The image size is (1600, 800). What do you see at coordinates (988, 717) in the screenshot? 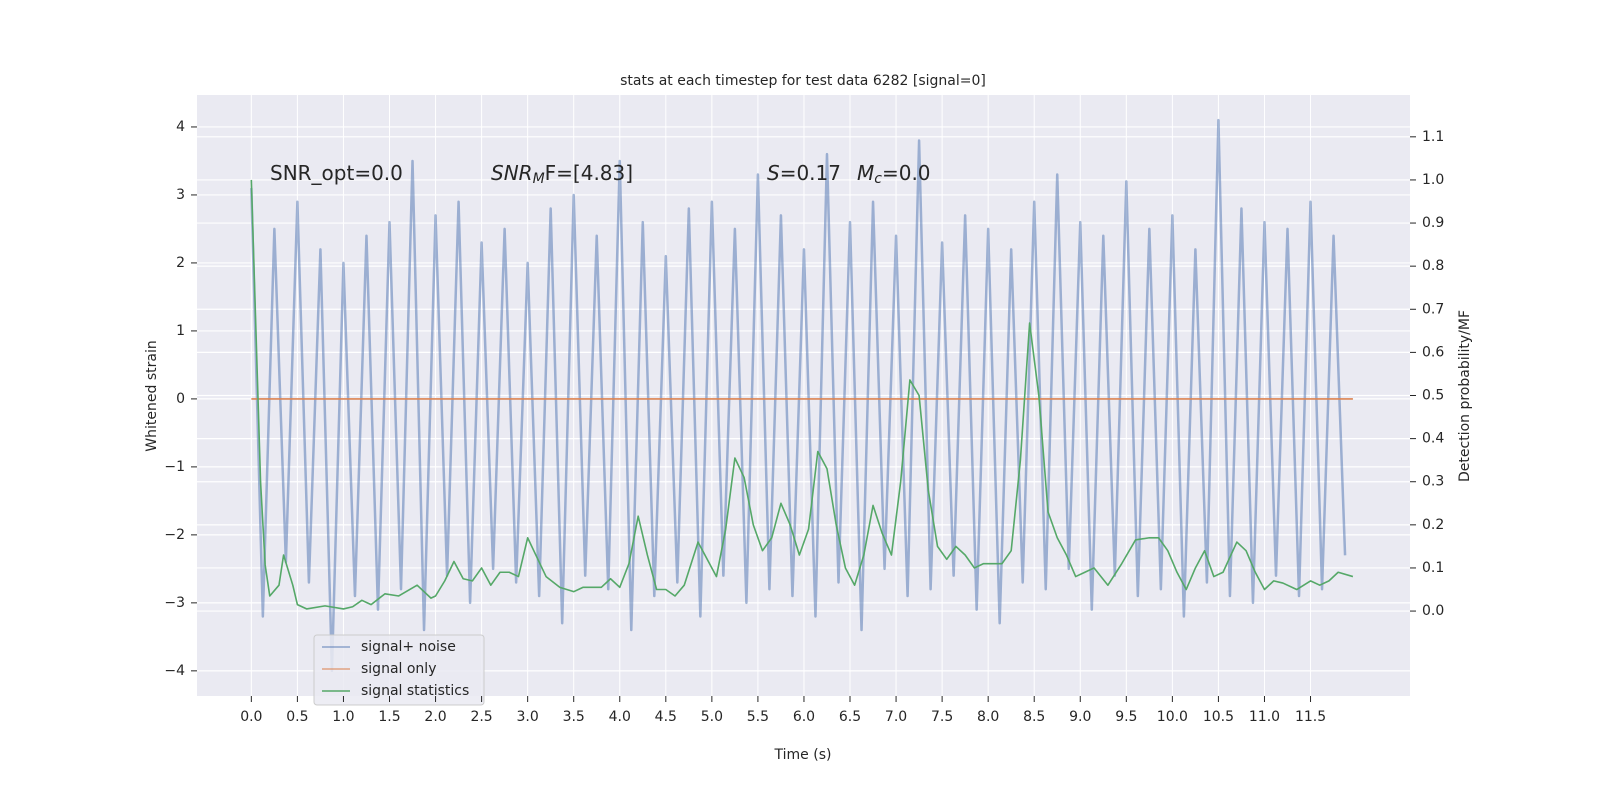
I see `x-tick-label: 8.0` at bounding box center [988, 717].